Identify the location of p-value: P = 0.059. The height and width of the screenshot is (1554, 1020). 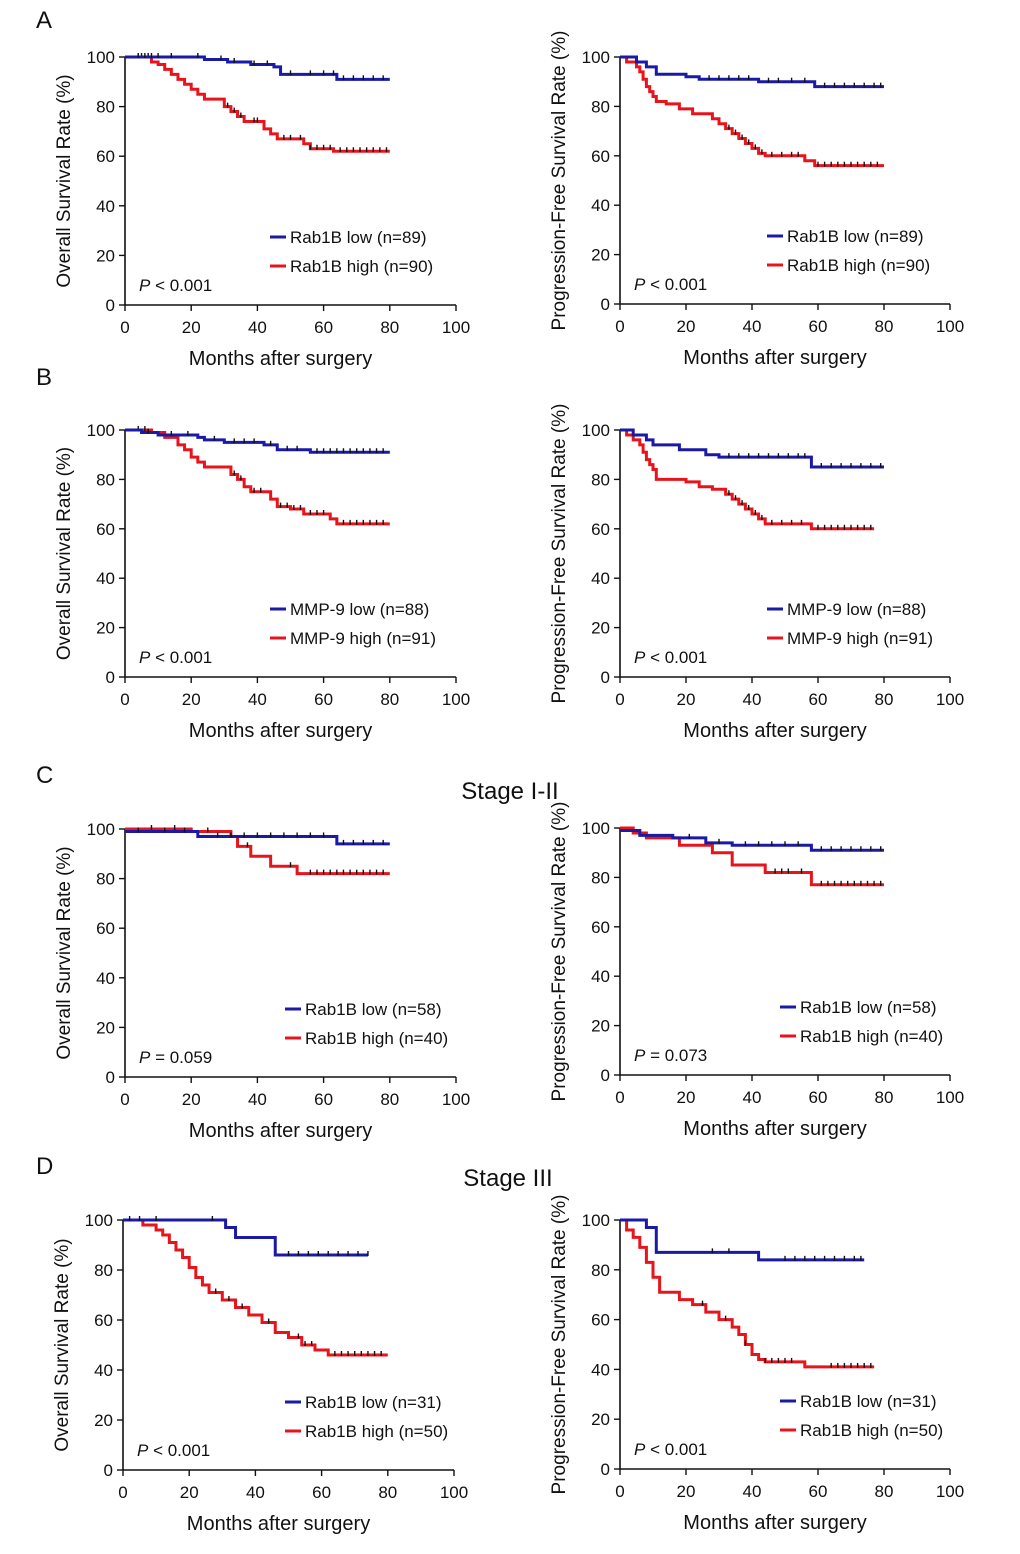
(175, 1057).